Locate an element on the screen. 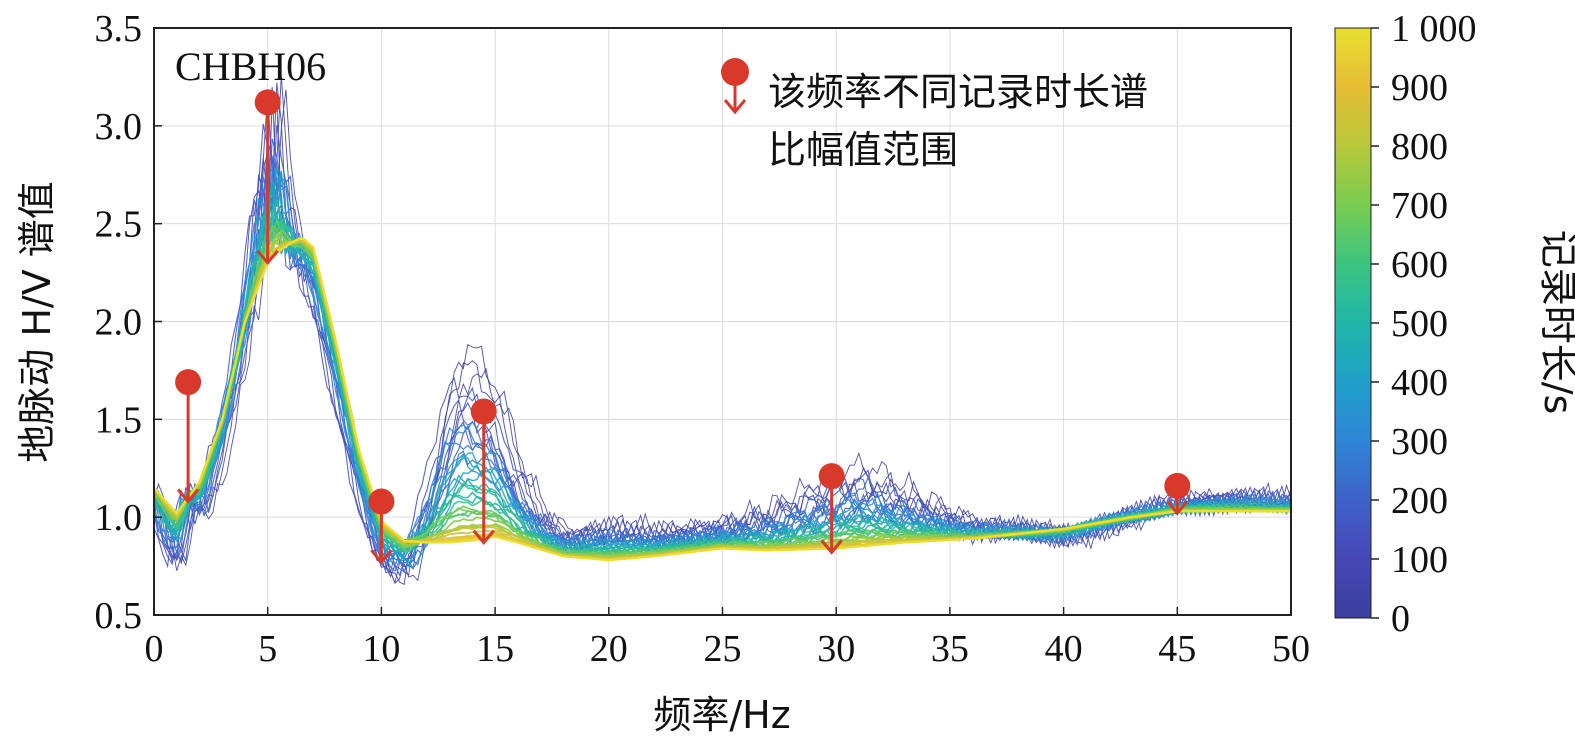 Image resolution: width=1575 pixels, height=750 pixels. colorbar-tick-label: 700 is located at coordinates (1419, 206).